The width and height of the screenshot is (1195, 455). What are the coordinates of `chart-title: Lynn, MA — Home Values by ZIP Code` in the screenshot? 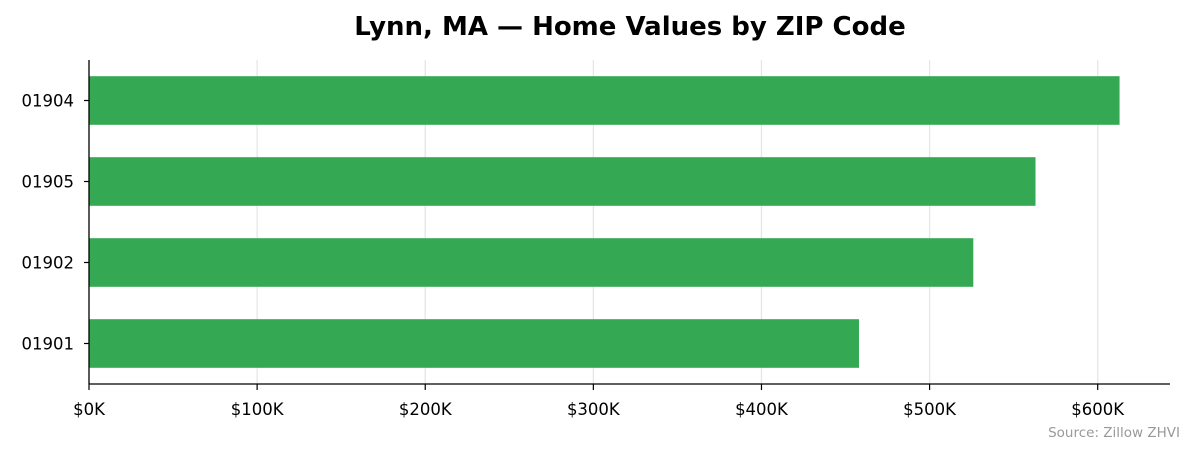 It's located at (629, 27).